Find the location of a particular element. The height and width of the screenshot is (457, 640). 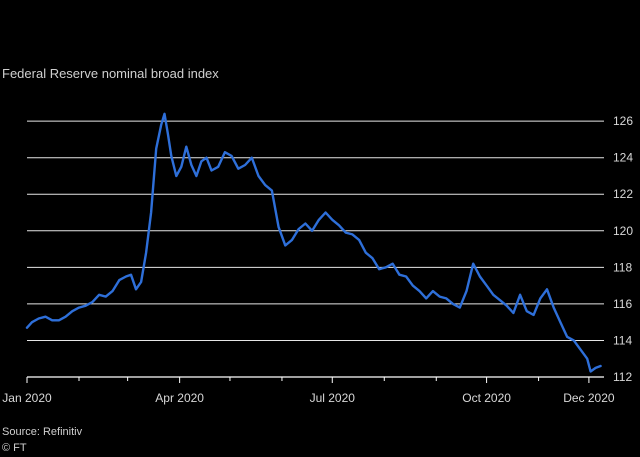

x-axis: Jan 2020 Apr 2020 Jul 2020 Oct 2020 Dec 2020 is located at coordinates (308, 391).